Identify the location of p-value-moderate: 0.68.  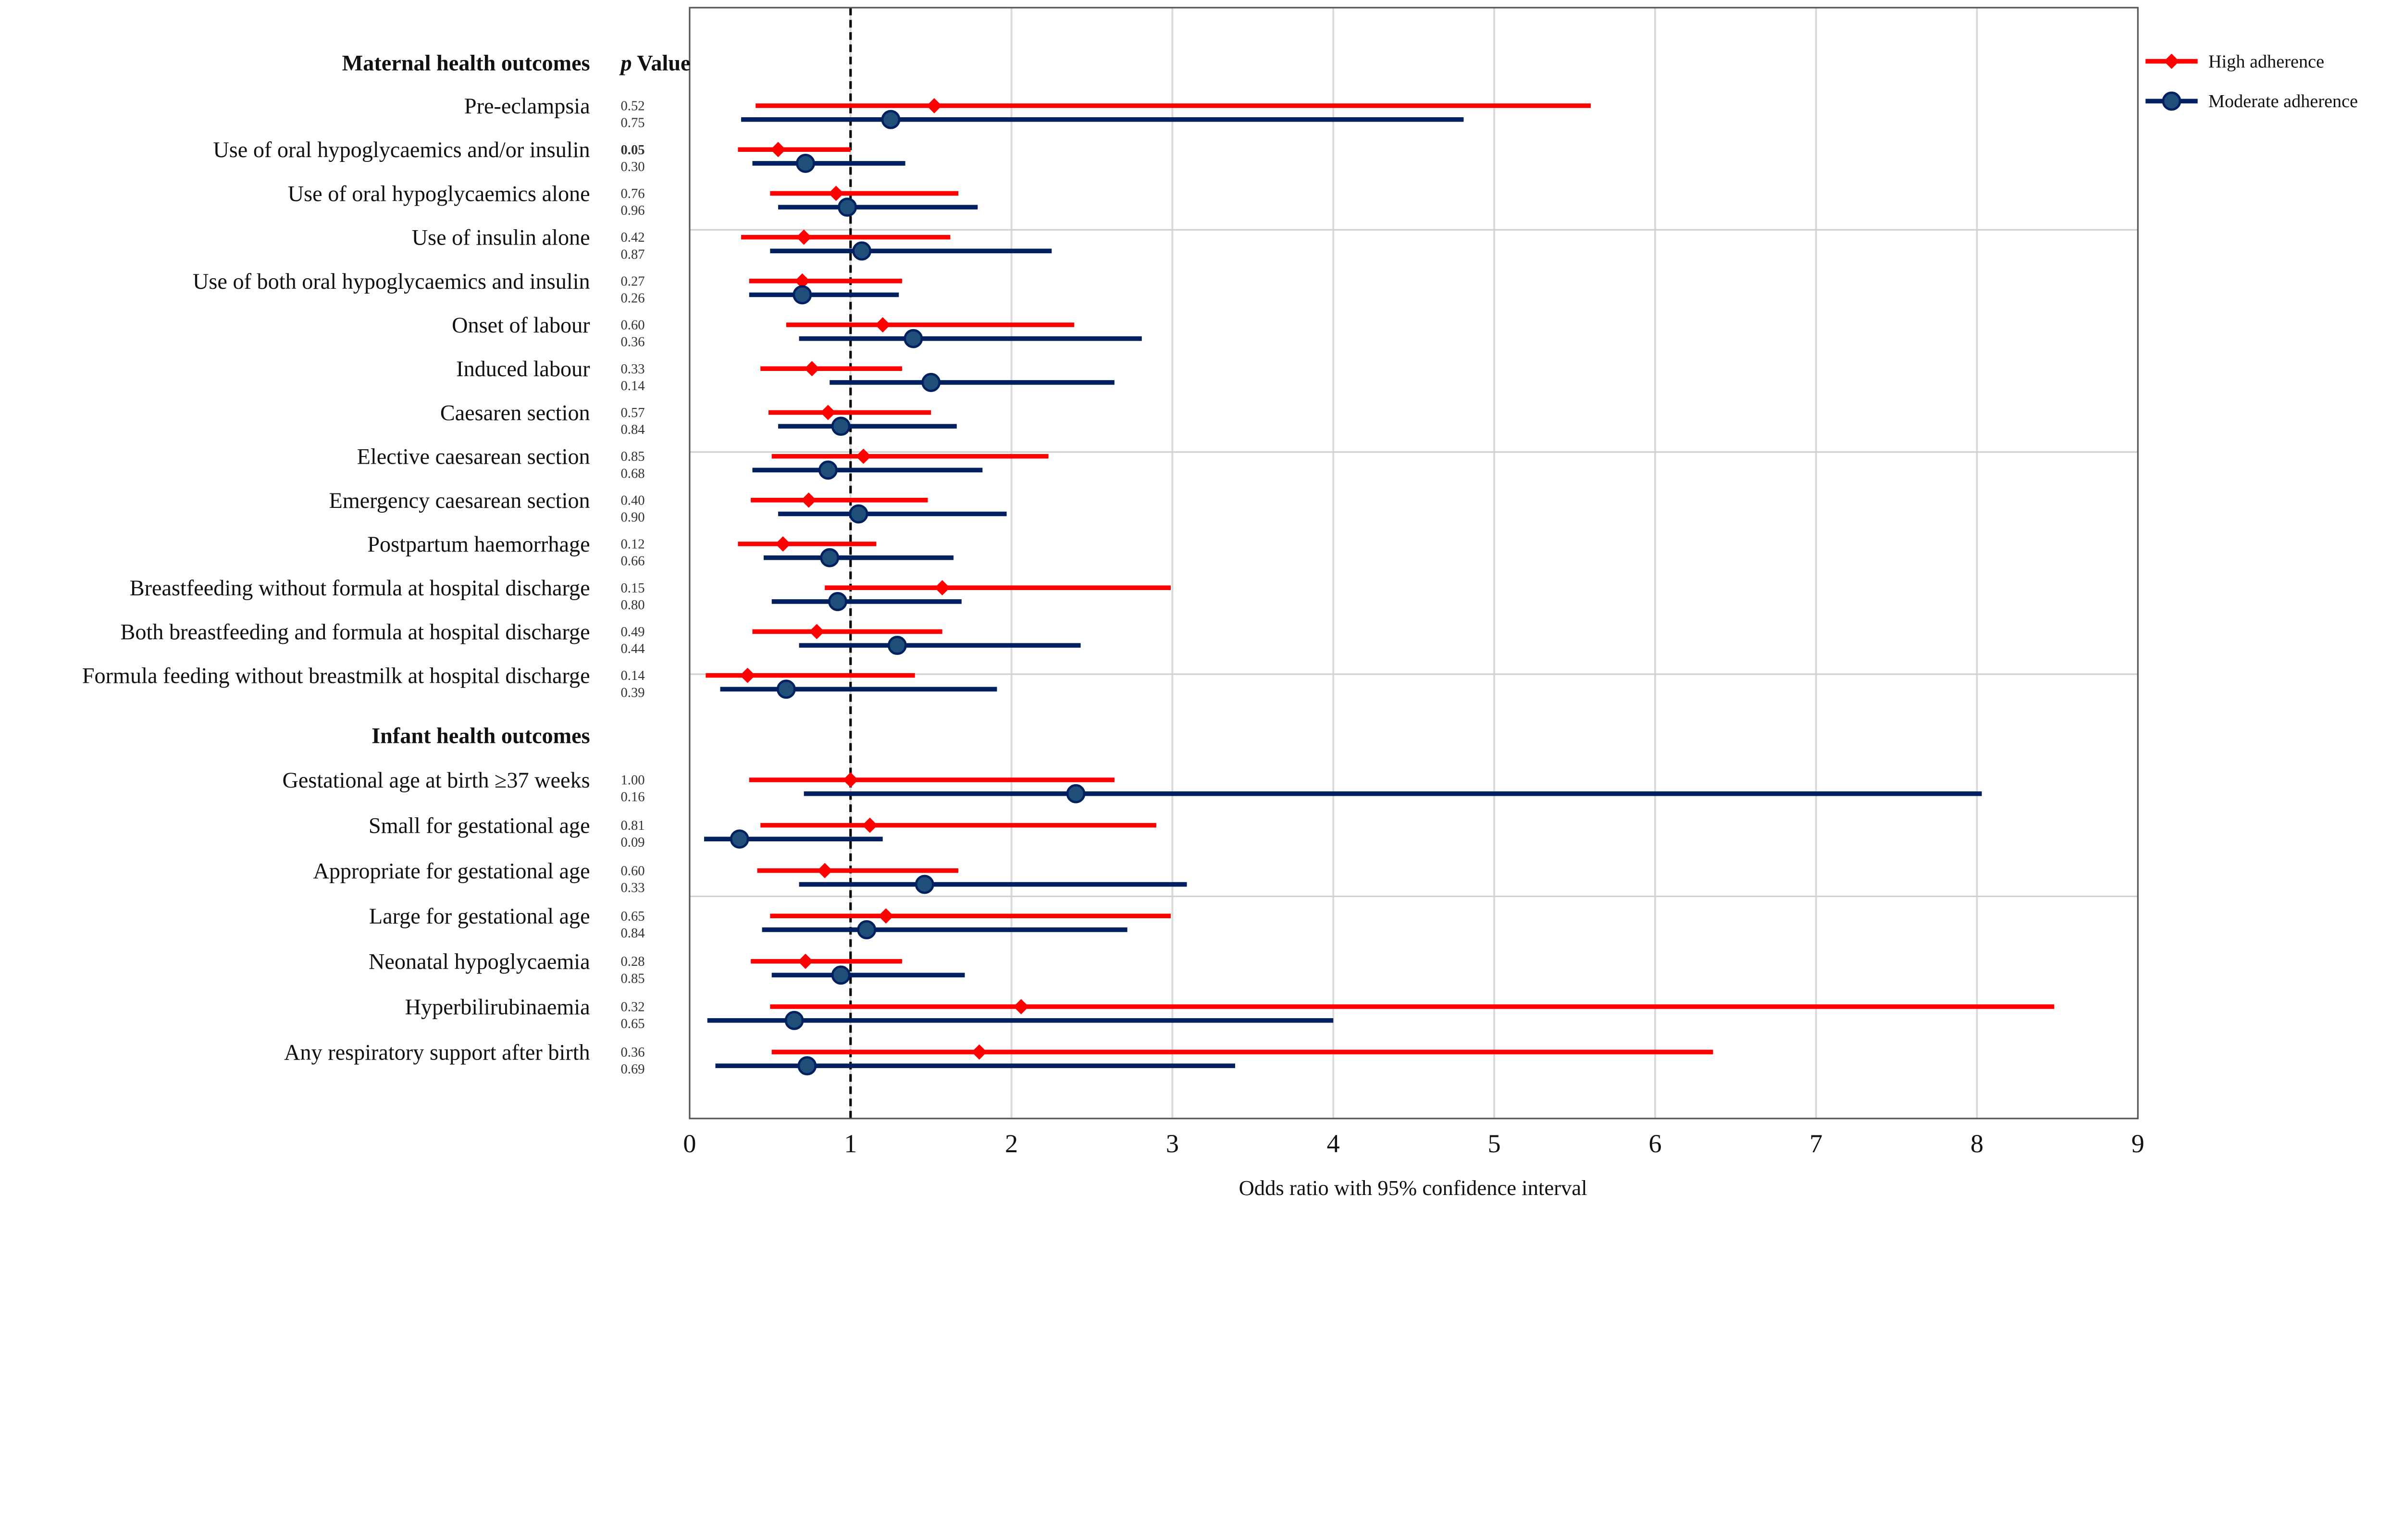
(632, 473).